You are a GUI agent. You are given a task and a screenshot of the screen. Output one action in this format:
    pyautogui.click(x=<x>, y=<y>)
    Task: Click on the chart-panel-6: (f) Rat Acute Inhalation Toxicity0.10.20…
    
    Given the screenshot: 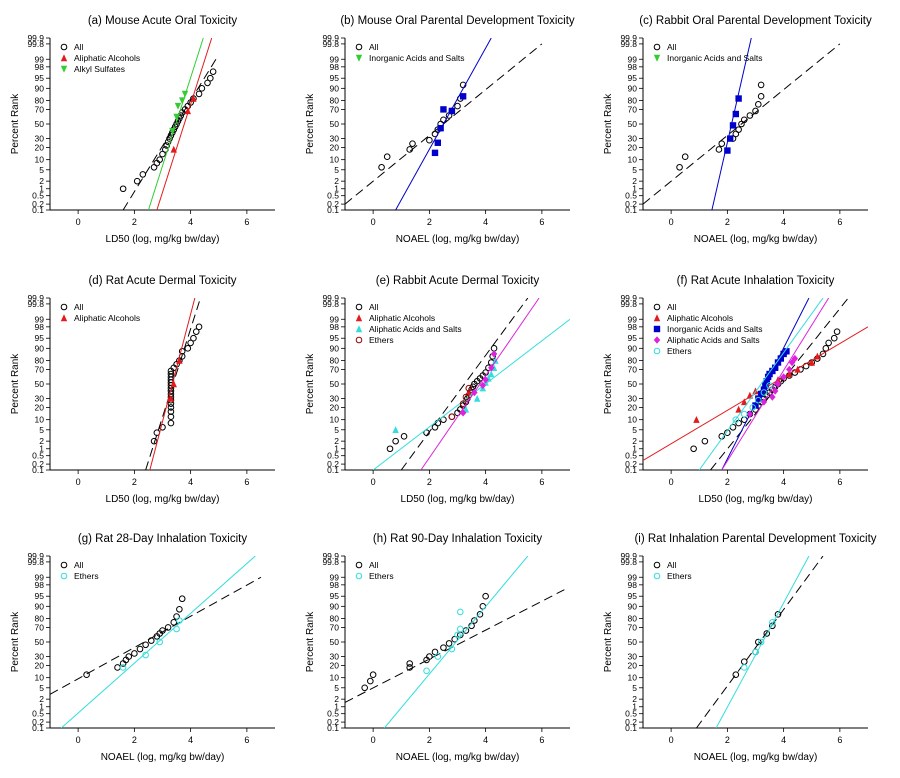 What is the action you would take?
    pyautogui.click(x=735, y=390)
    